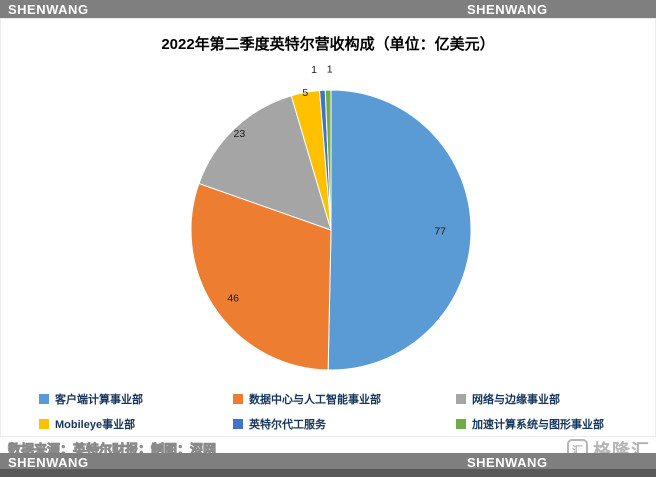 The width and height of the screenshot is (656, 477). I want to click on legend-item: 客户端计算事业部, so click(136, 399).